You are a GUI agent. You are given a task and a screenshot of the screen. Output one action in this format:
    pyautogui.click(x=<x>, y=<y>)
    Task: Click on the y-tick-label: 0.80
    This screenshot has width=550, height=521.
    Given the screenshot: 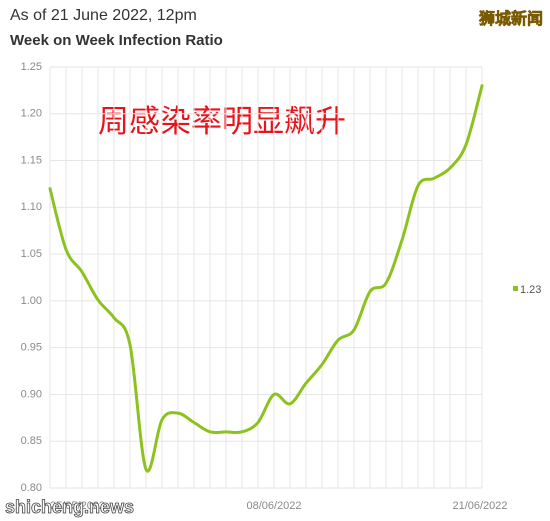 What is the action you would take?
    pyautogui.click(x=31, y=488)
    